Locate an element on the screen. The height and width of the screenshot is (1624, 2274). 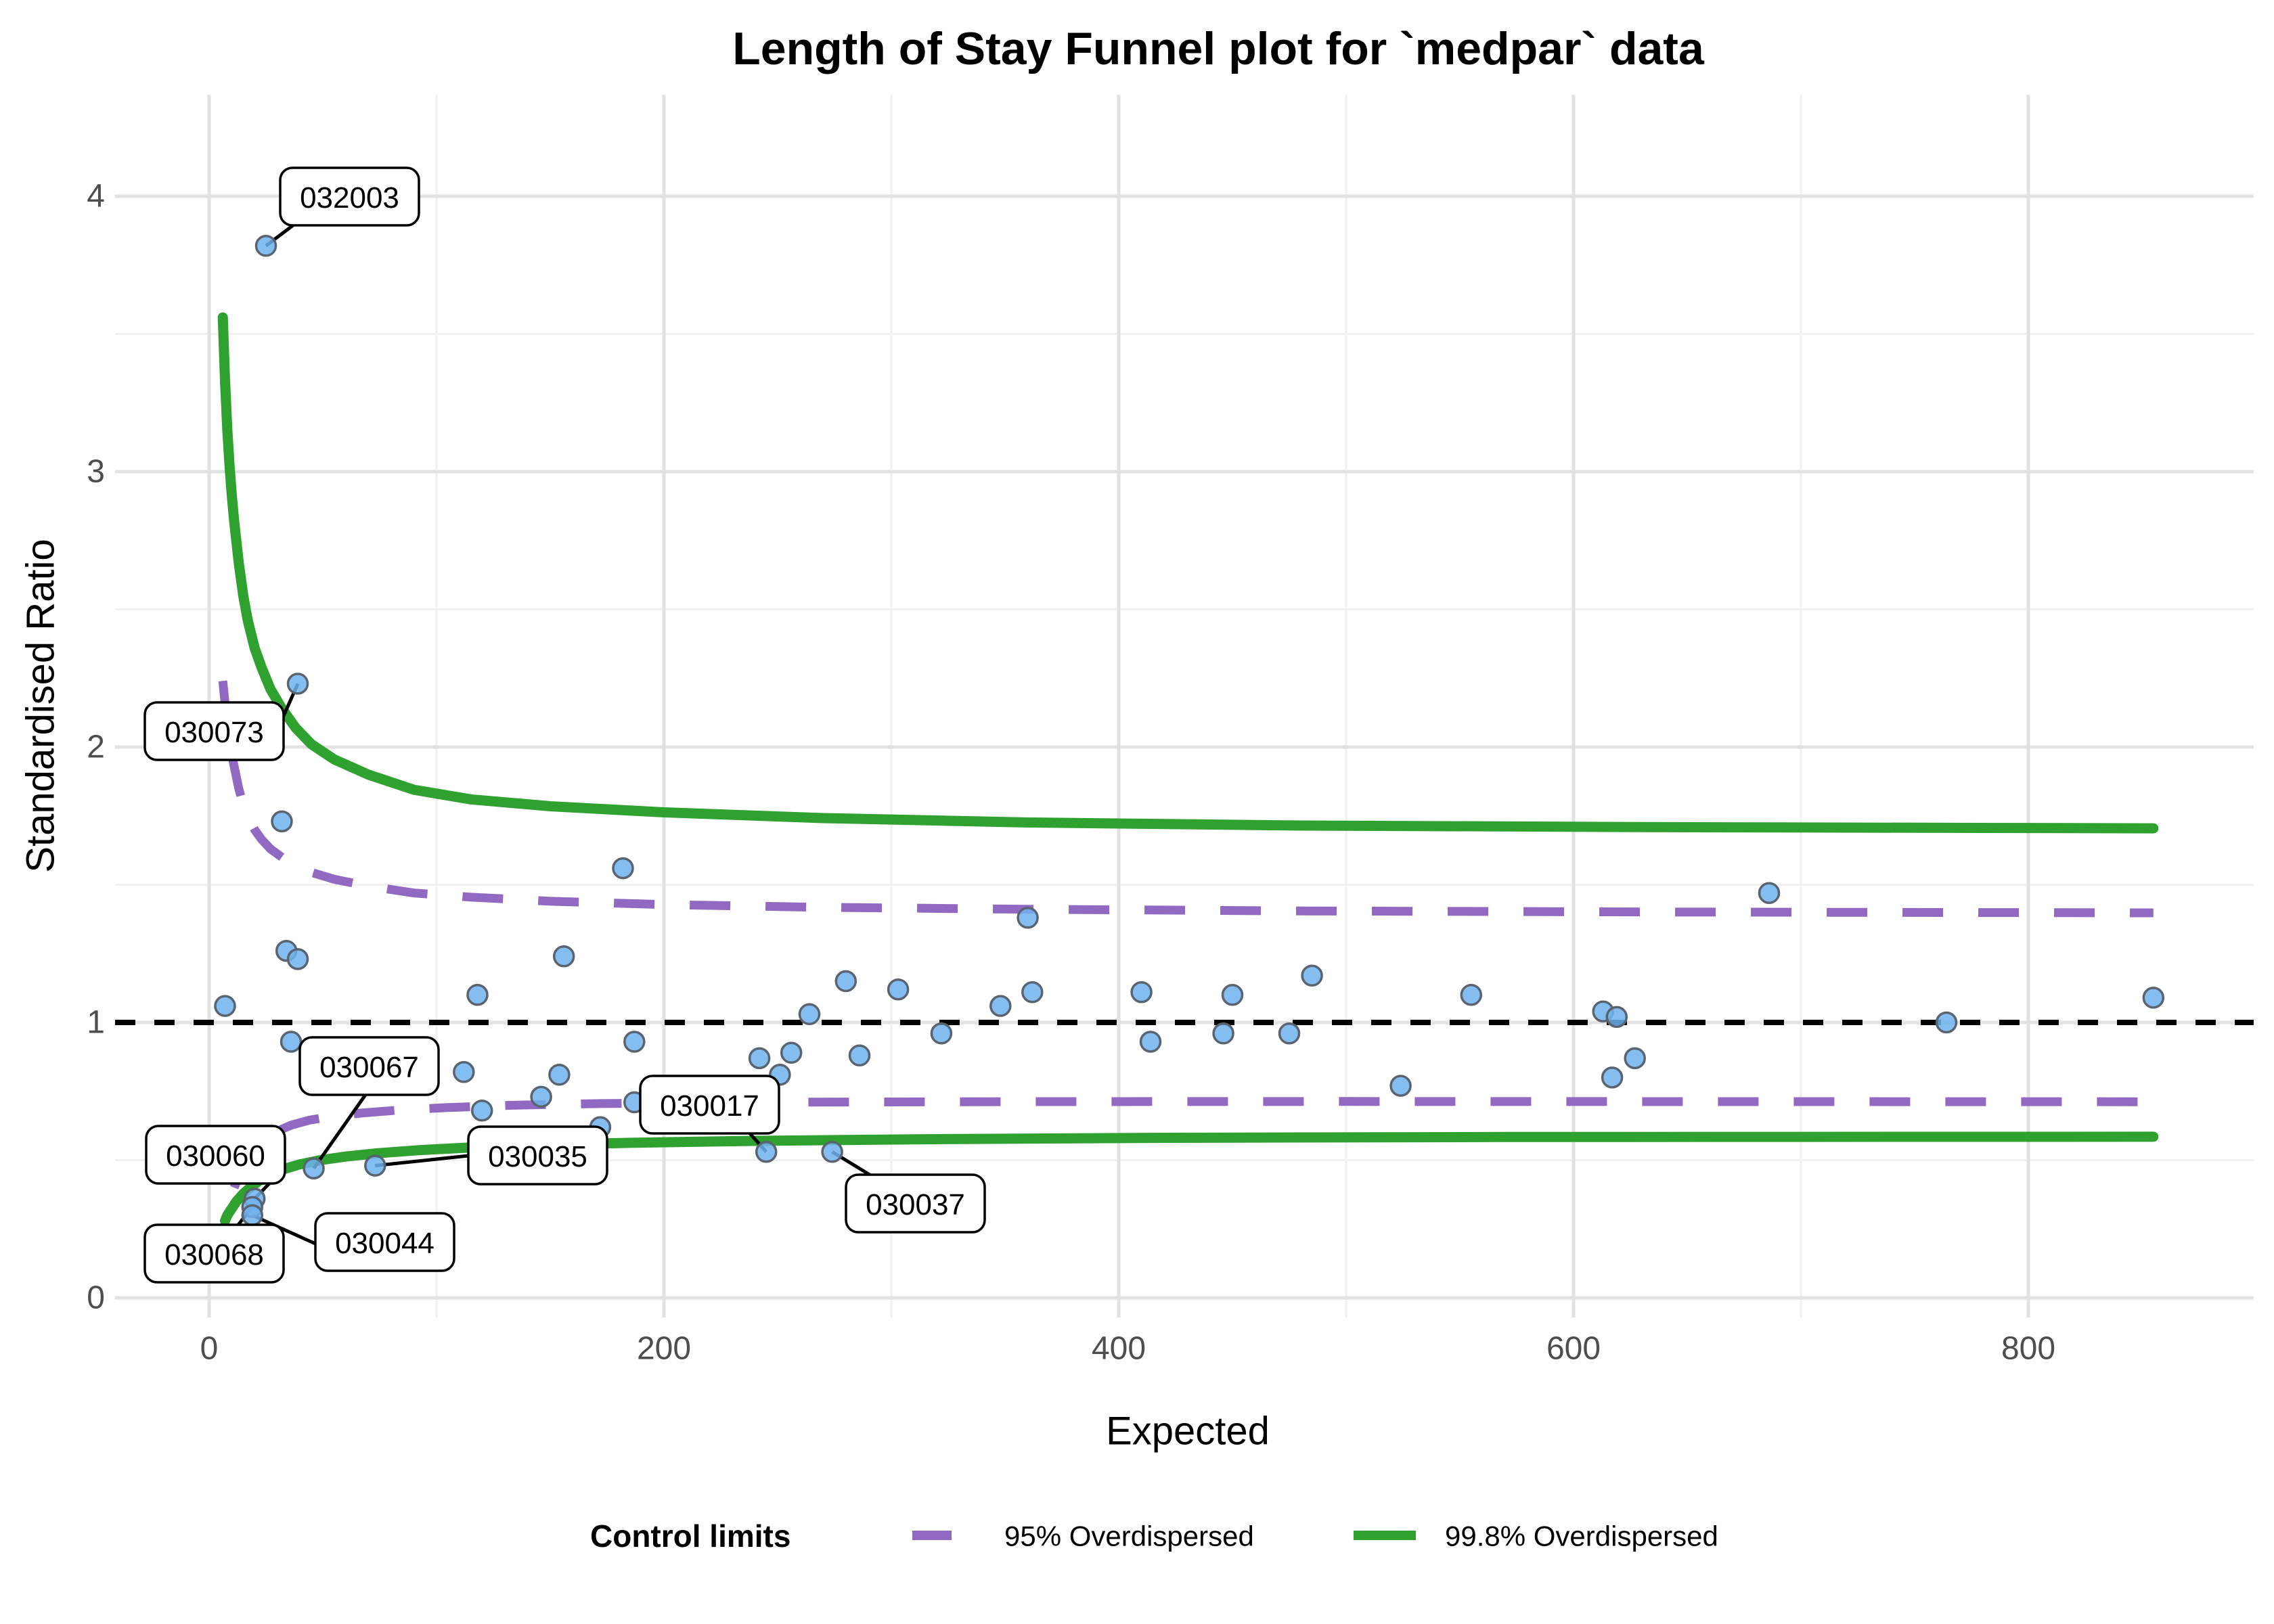
x-tick-label: 600 is located at coordinates (1573, 1349).